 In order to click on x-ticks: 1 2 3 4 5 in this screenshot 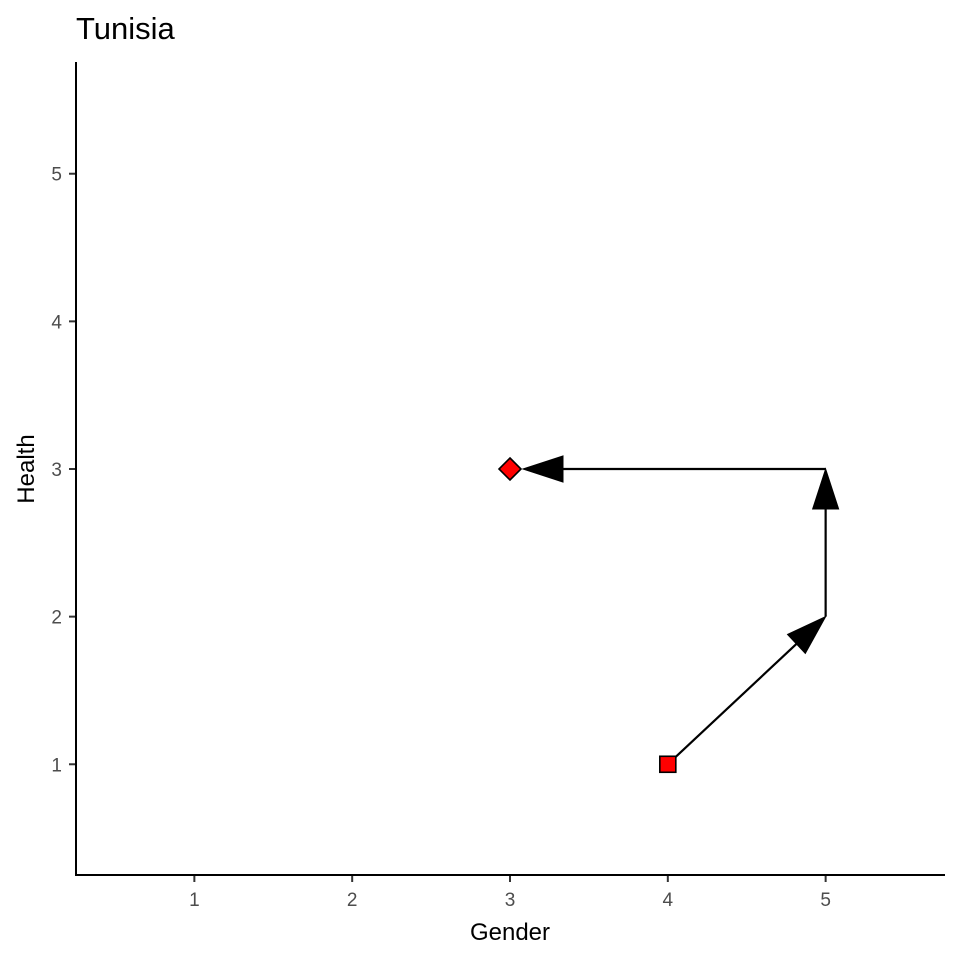, I will do `click(510, 893)`.